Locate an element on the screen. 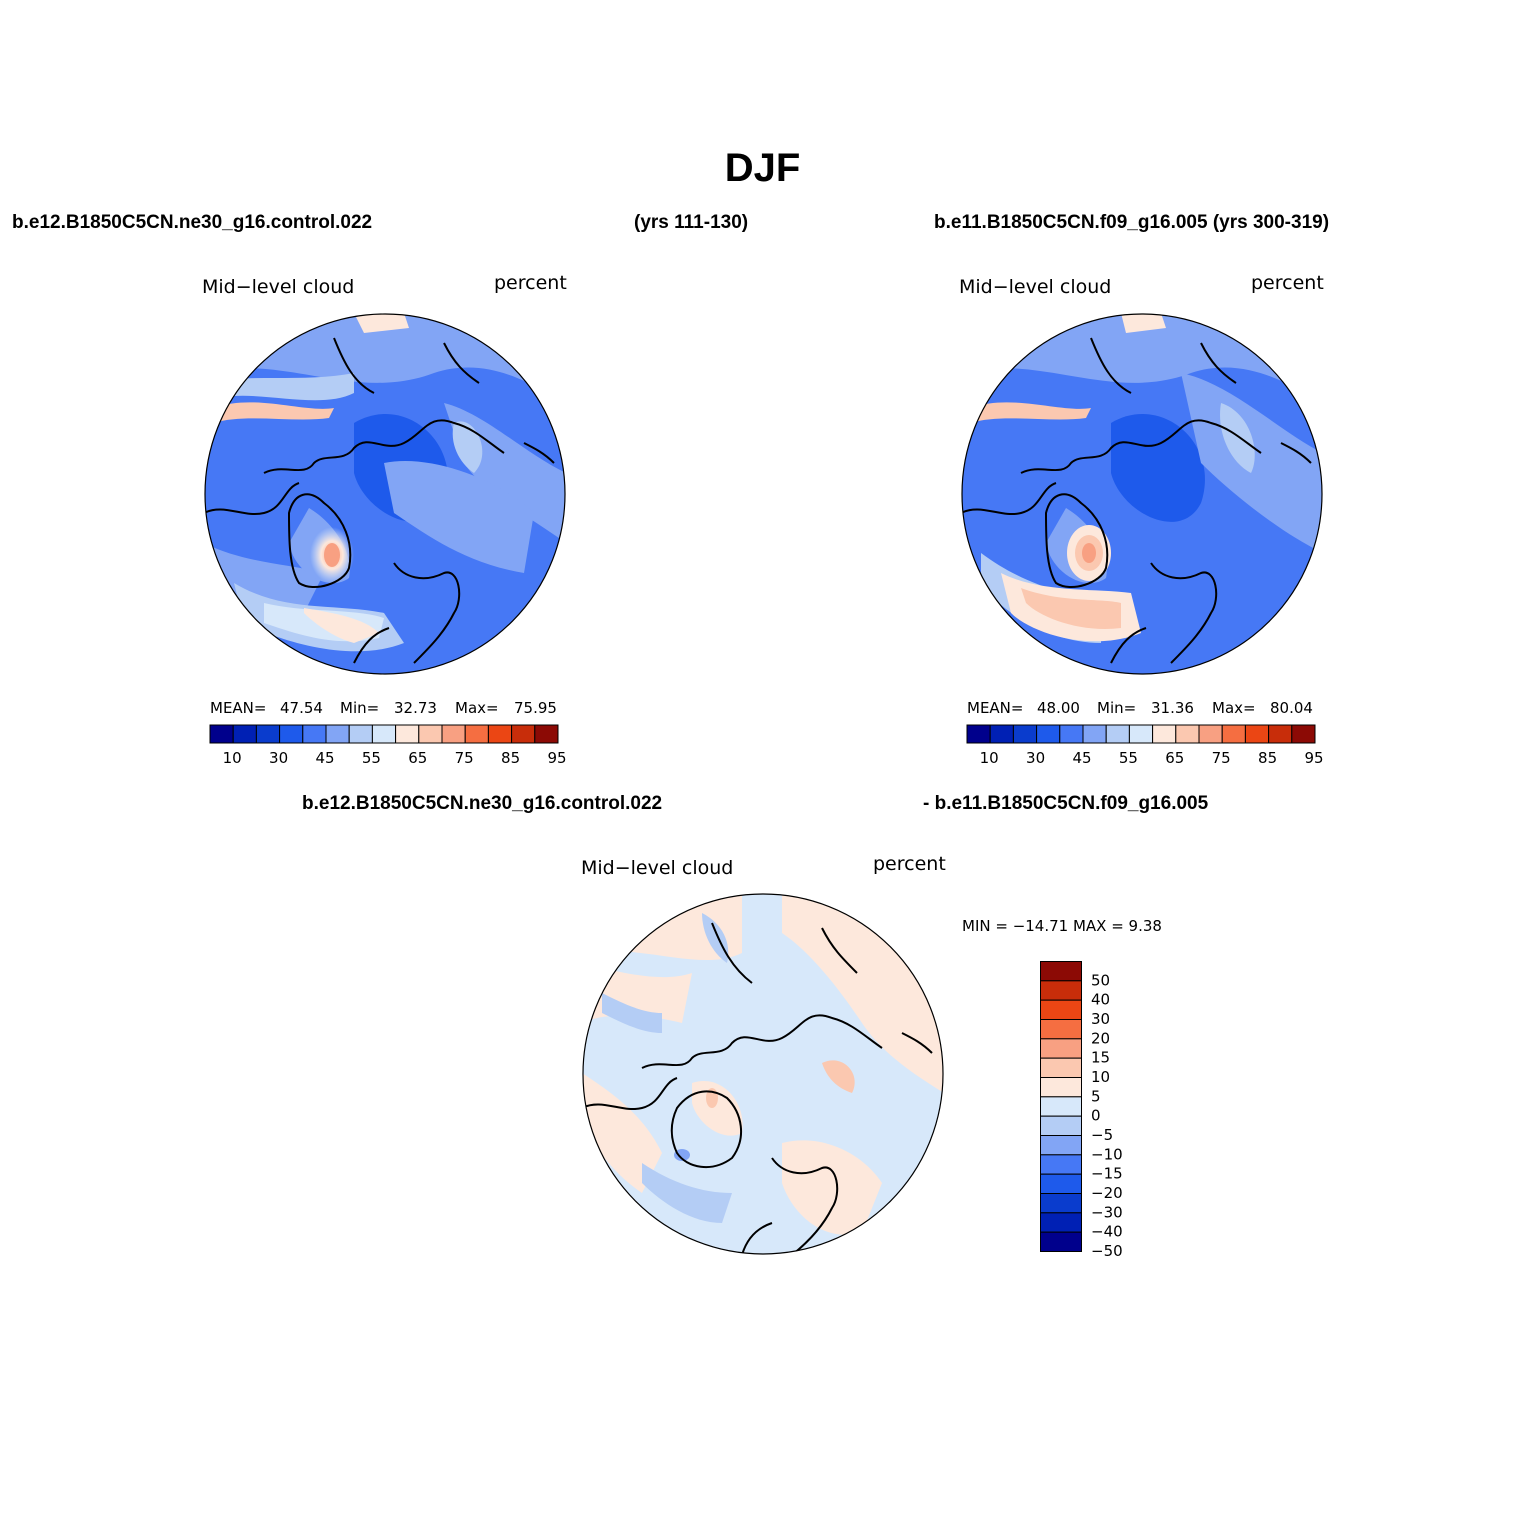 This screenshot has height=1525, width=1525. panel2-colorbar-tick-label: 95 is located at coordinates (1313, 758).